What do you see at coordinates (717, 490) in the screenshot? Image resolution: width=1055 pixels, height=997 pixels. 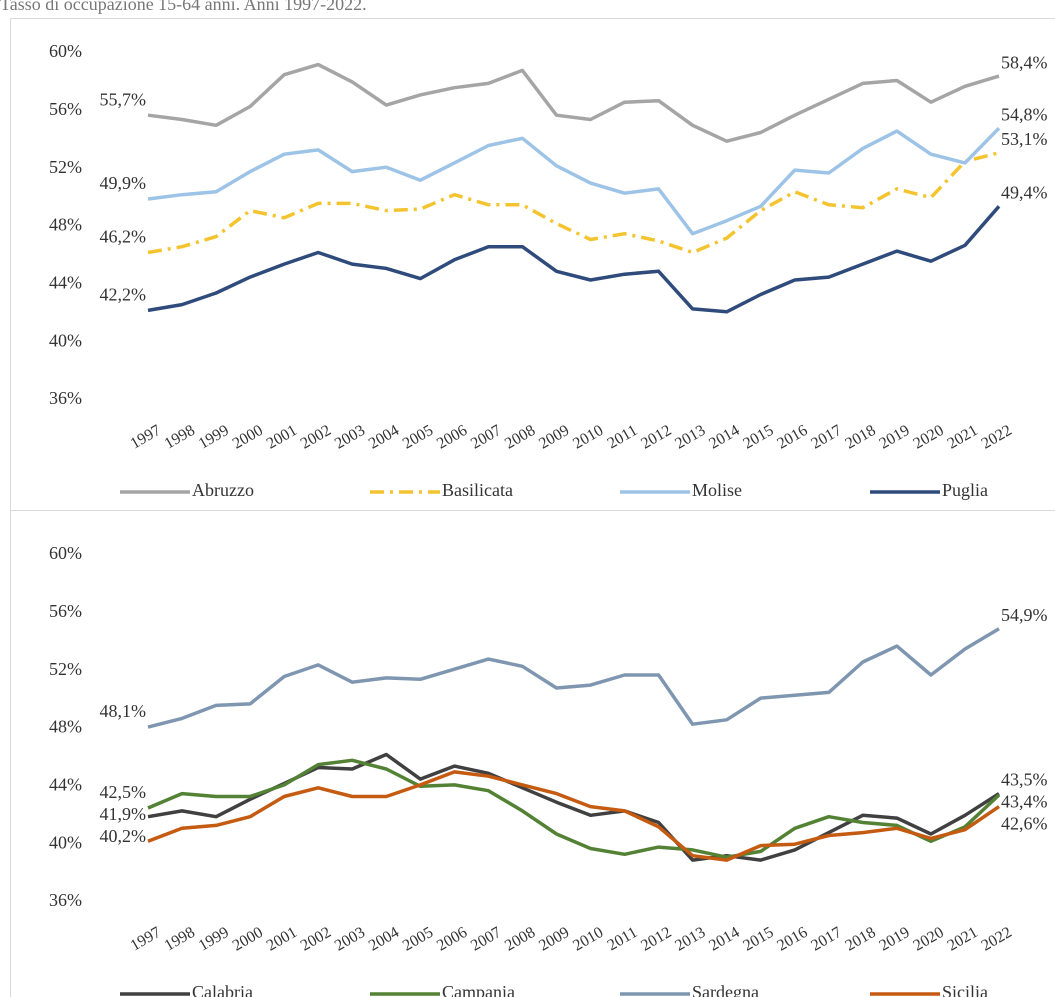 I see `legend-label: Molise` at bounding box center [717, 490].